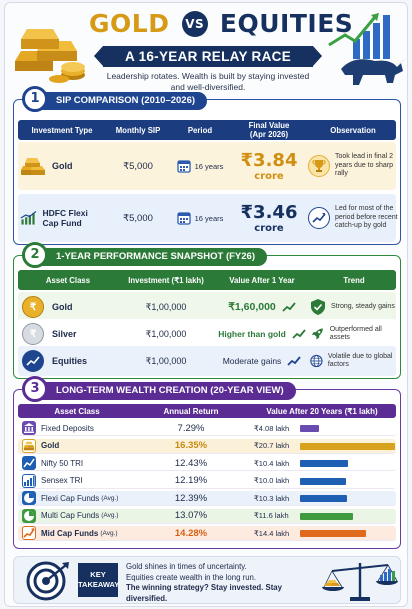 The height and width of the screenshot is (609, 412). I want to click on column-header: Investment (₹1 lakh), so click(166, 280).